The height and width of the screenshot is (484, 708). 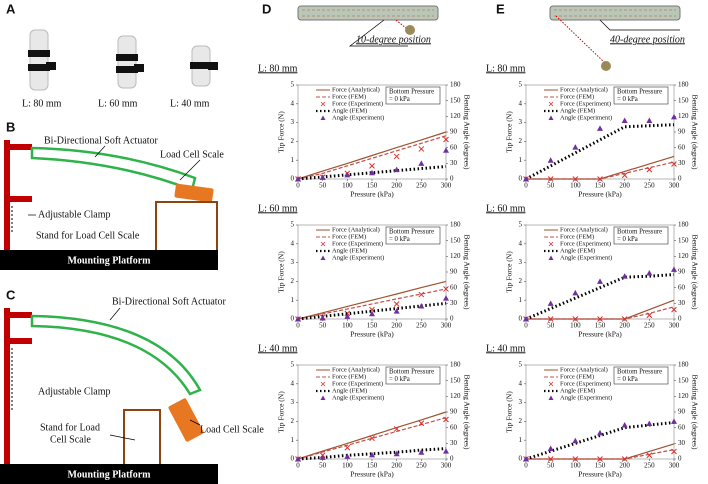 I want to click on label: Adjustable Clamp, so click(x=74, y=214).